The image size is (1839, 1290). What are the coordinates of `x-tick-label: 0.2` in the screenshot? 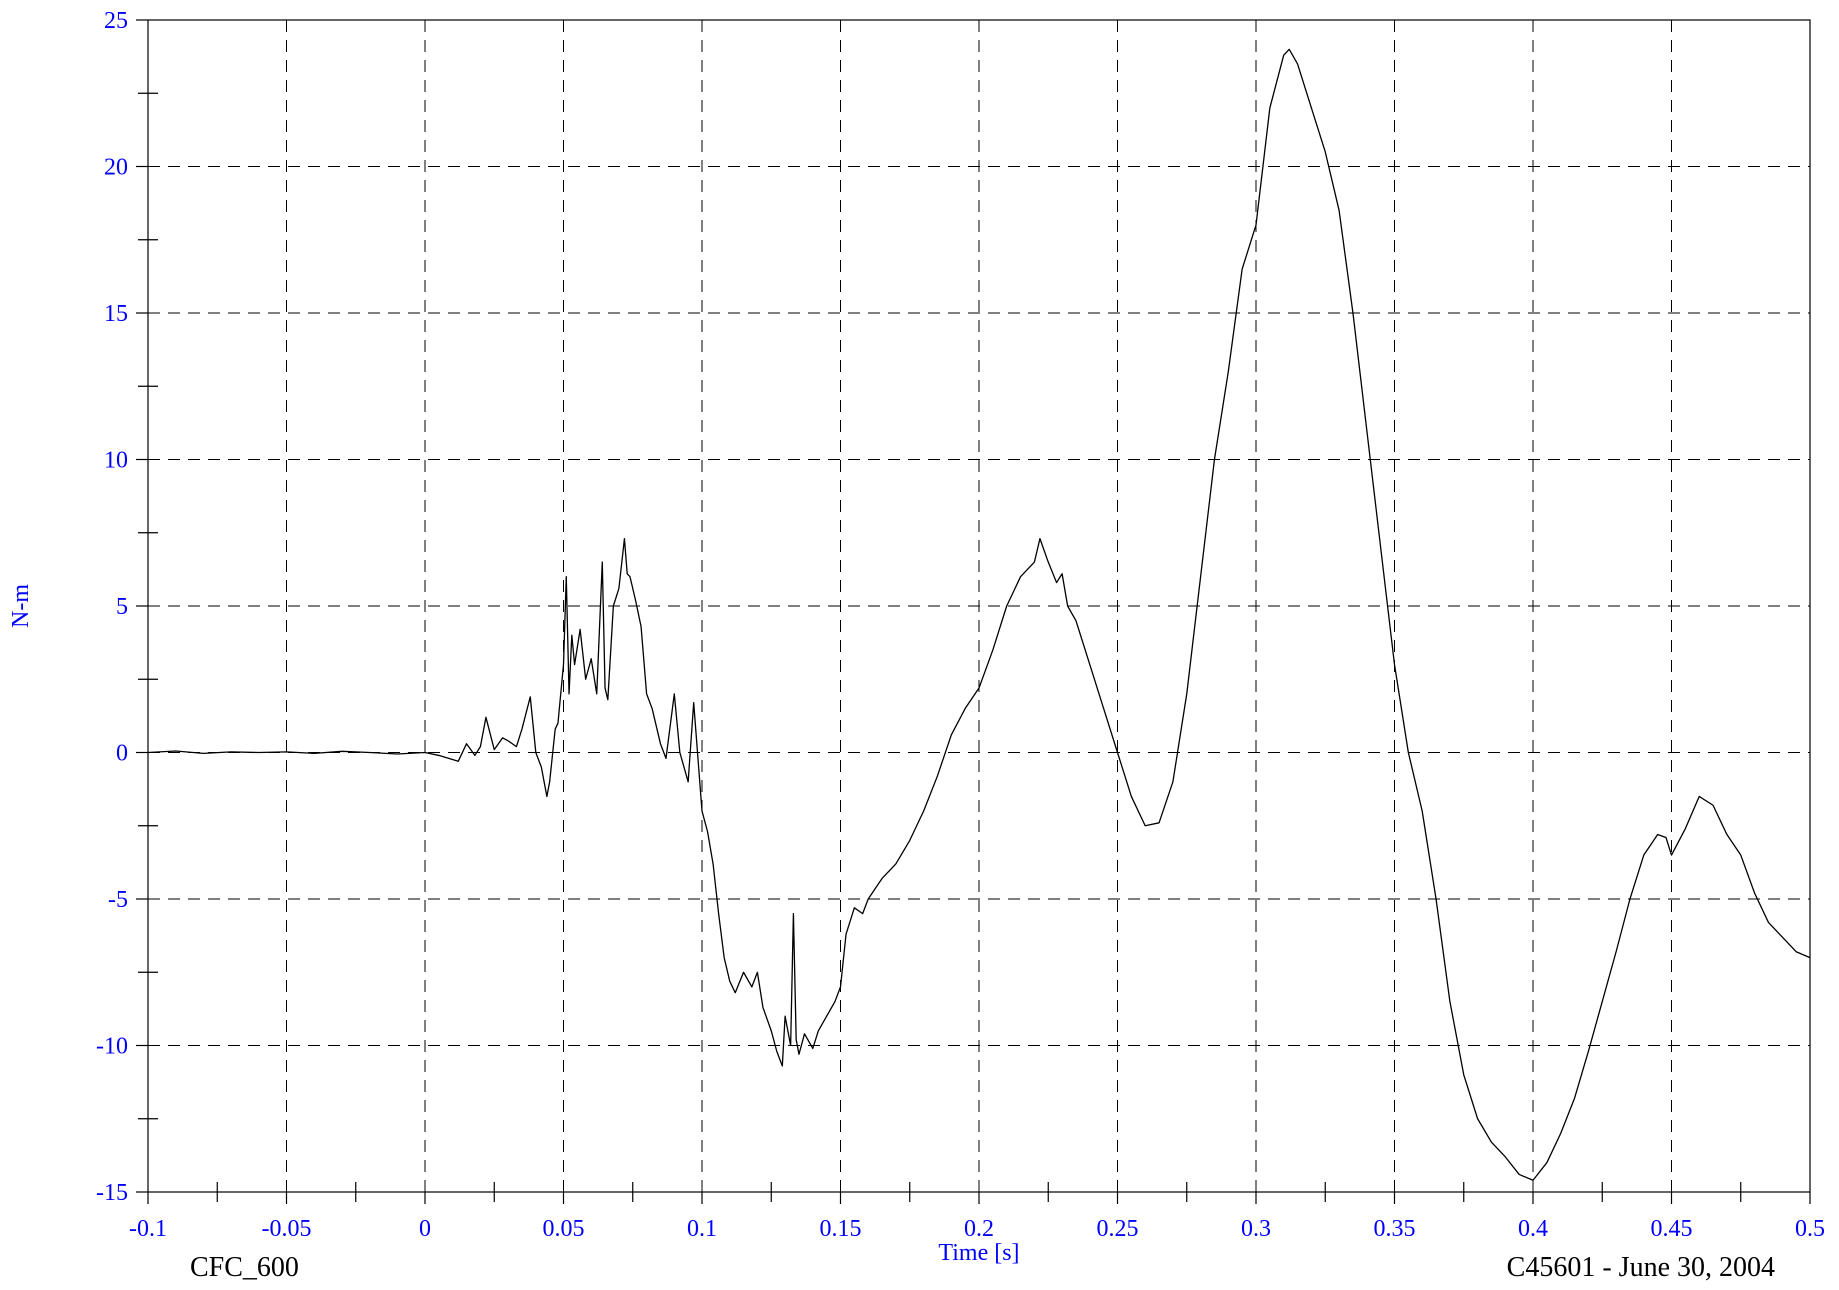 It's located at (979, 1229).